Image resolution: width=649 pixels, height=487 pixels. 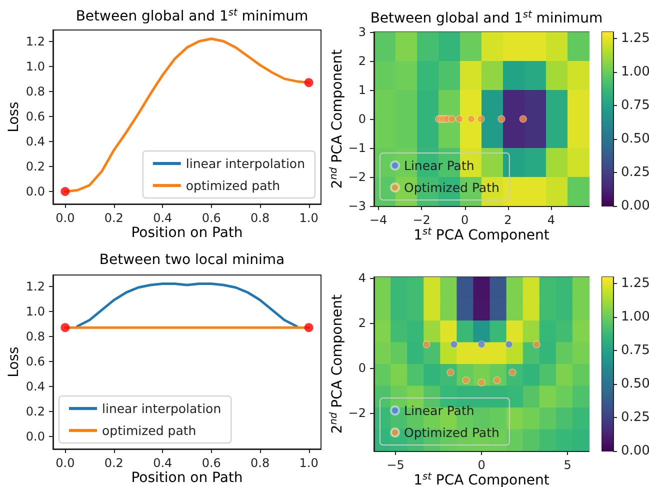 What do you see at coordinates (357, 206) in the screenshot?
I see `y-tick-label: −3` at bounding box center [357, 206].